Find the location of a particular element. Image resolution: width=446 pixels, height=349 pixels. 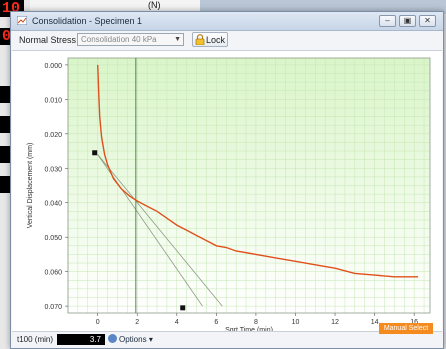

y-tick-label: 0.050 is located at coordinates (53, 238).